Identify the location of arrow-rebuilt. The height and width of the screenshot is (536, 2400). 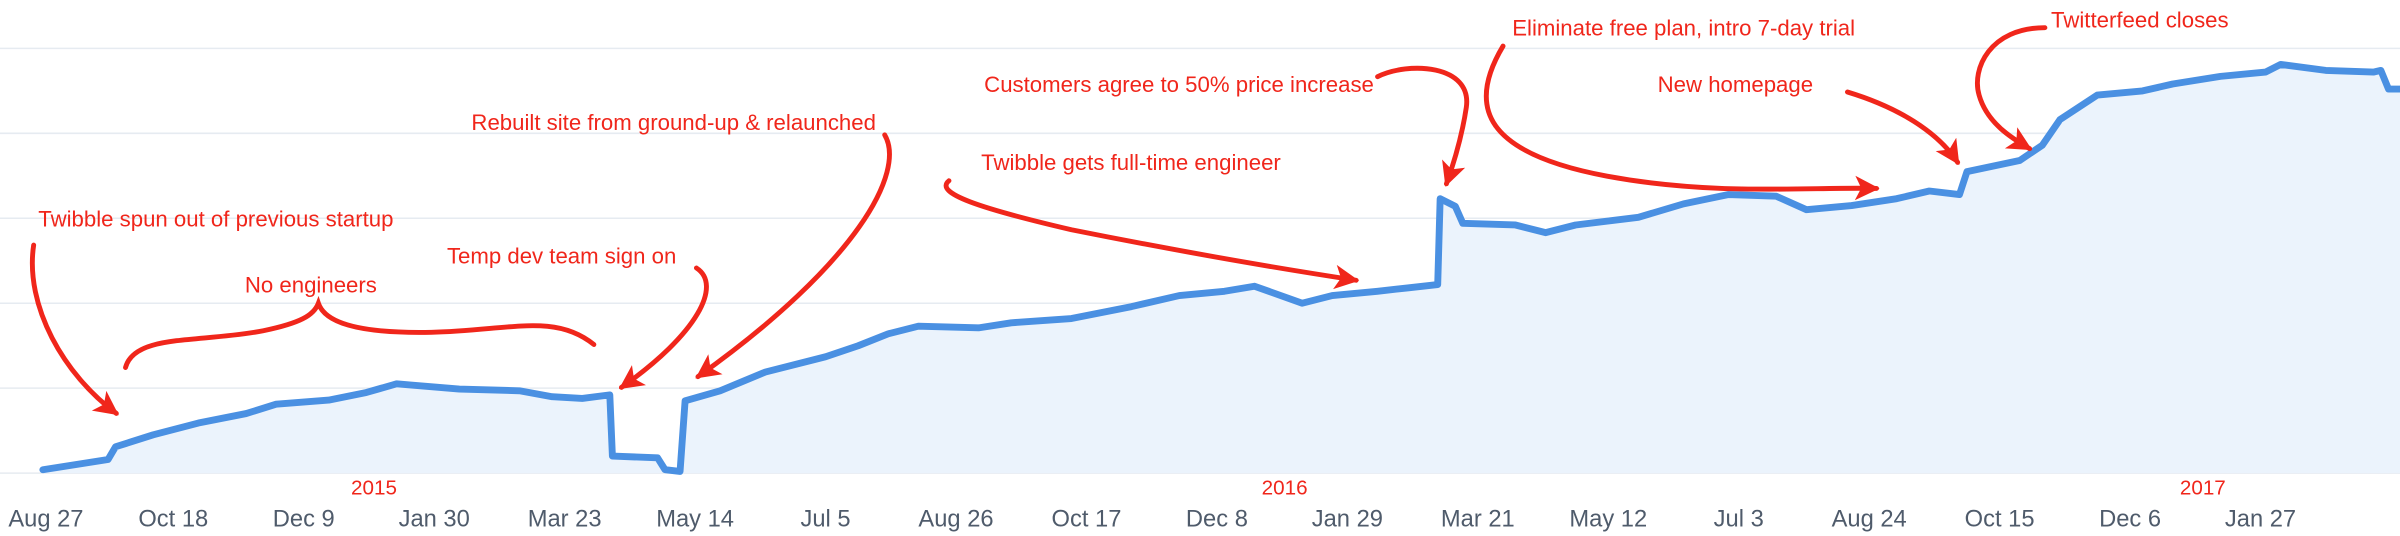
(793, 256).